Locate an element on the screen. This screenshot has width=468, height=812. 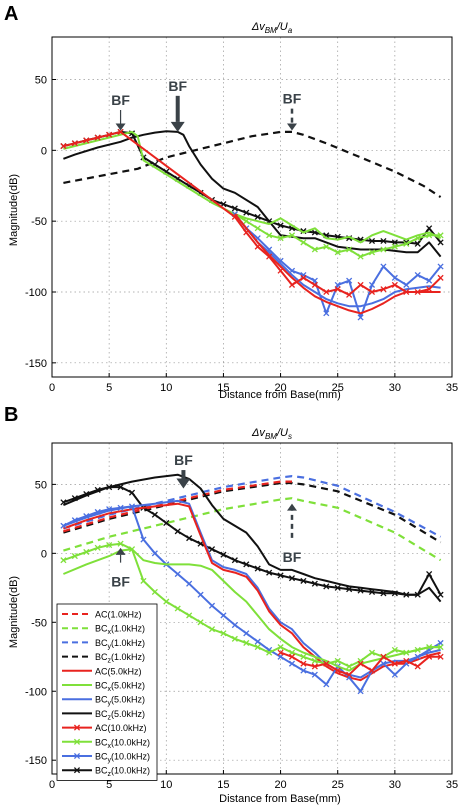
y-tick-label: -50 is located at coordinates (39, 222).